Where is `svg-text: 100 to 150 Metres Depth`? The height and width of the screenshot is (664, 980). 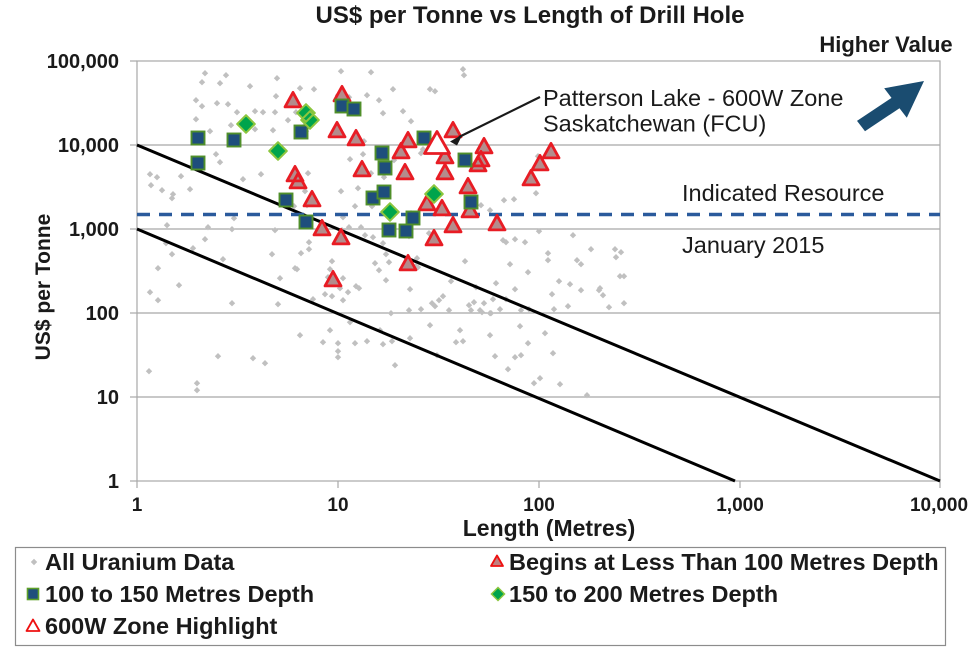
svg-text: 100 to 150 Metres Depth is located at coordinates (179, 594).